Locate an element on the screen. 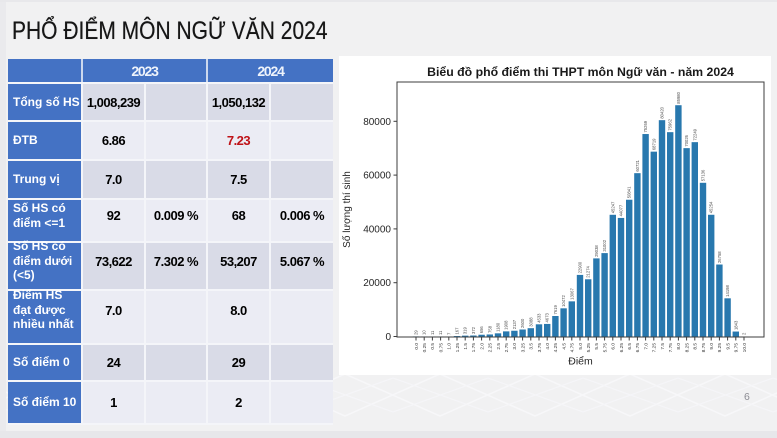  svg-text: 3.25 is located at coordinates (523, 348).